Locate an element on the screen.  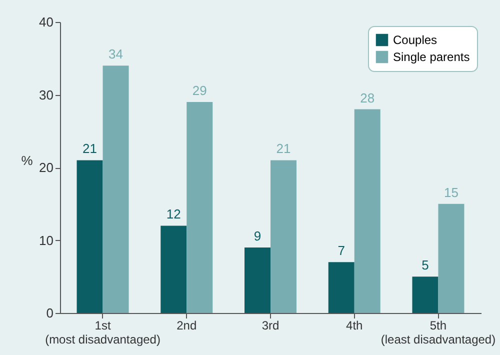
legend-label: Single parents is located at coordinates (431, 57).